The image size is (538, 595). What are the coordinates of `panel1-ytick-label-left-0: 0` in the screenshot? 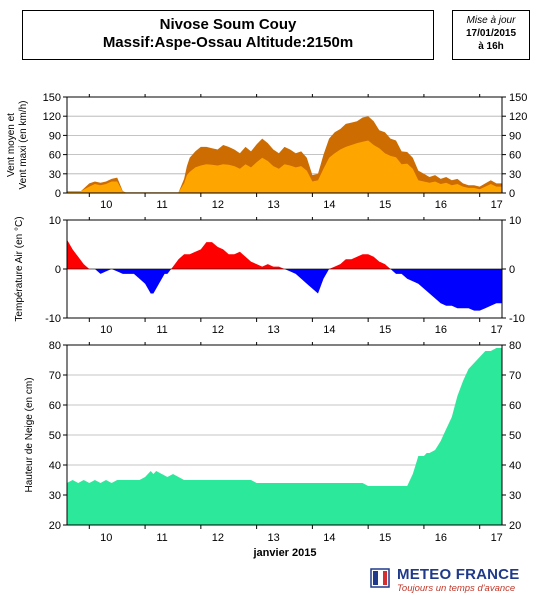 It's located at (58, 194).